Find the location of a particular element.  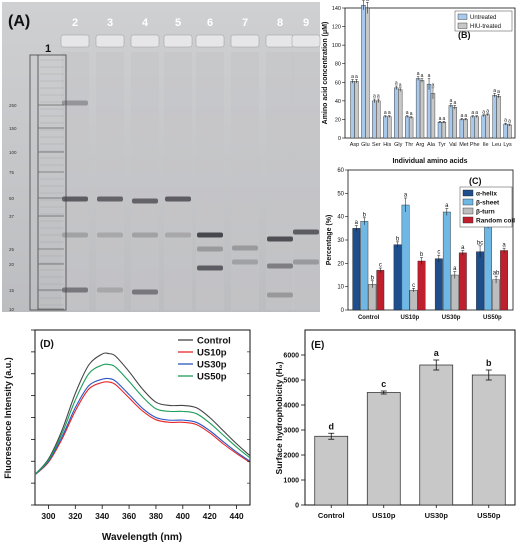

bar-hiu-treated-gly is located at coordinates (400, 114).